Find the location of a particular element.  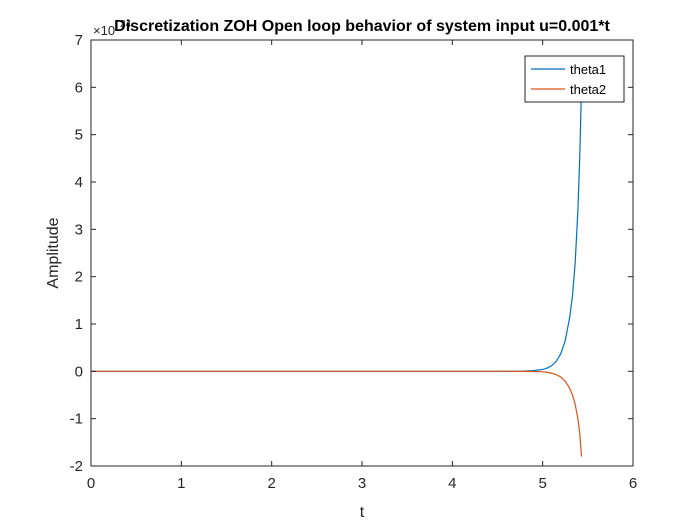

x-tick-label: 1 is located at coordinates (181, 483).